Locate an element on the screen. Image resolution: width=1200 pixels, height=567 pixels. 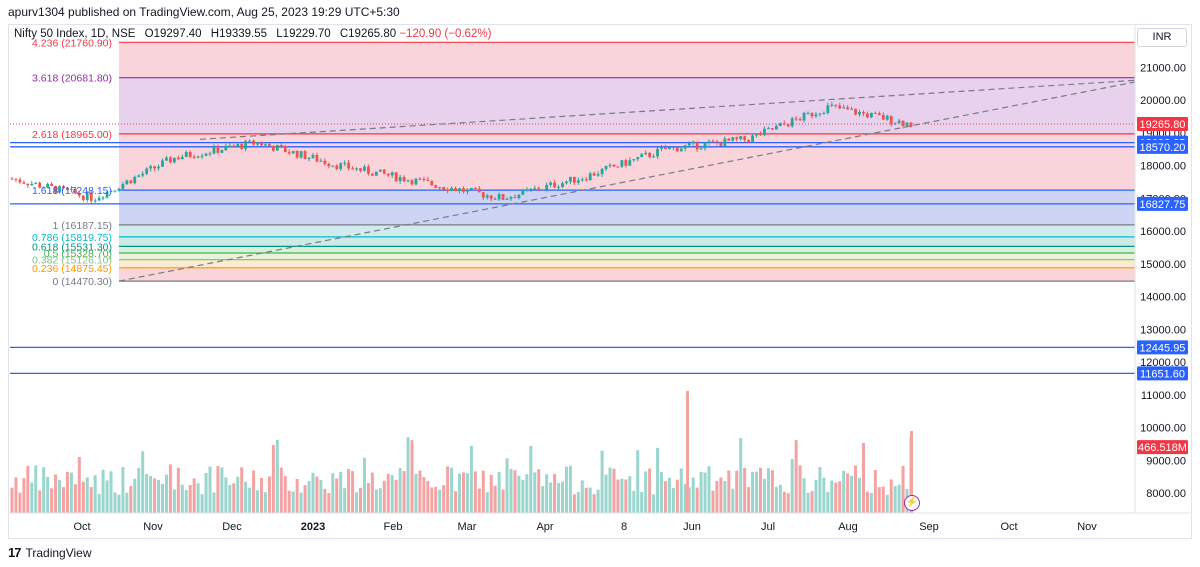
price-tag is located at coordinates (1162, 203).